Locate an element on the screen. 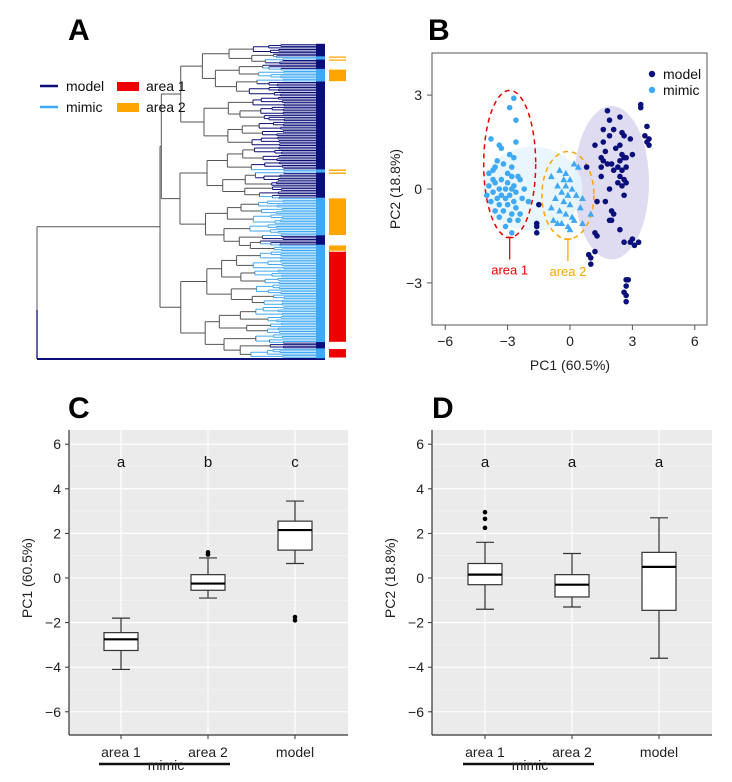 The width and height of the screenshot is (732, 782). x-tick-label: model is located at coordinates (295, 752).